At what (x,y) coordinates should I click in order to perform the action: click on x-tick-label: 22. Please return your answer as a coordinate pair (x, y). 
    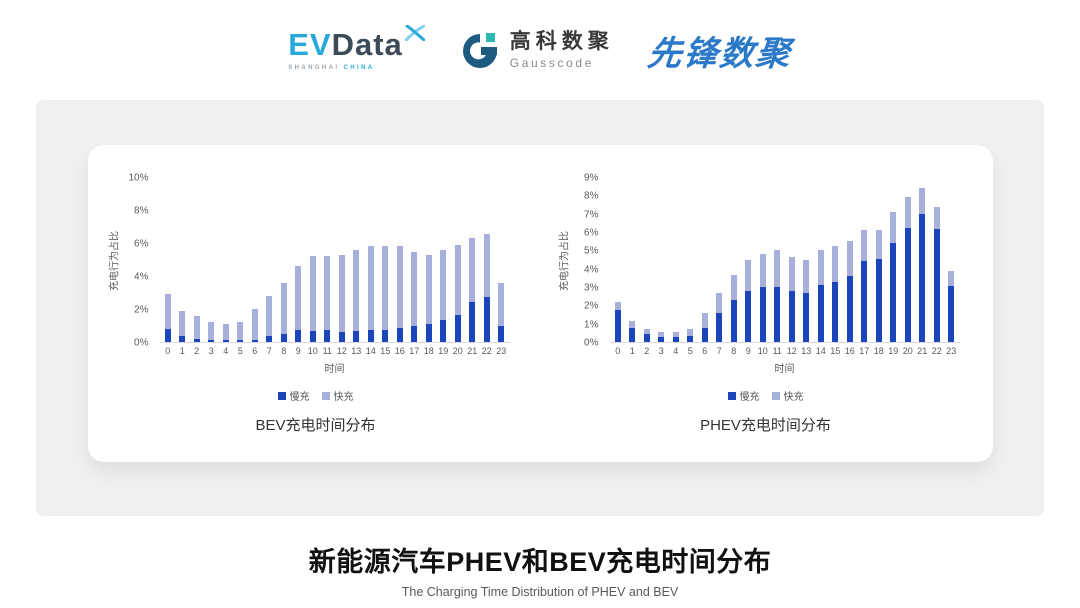
    Looking at the image, I should click on (936, 351).